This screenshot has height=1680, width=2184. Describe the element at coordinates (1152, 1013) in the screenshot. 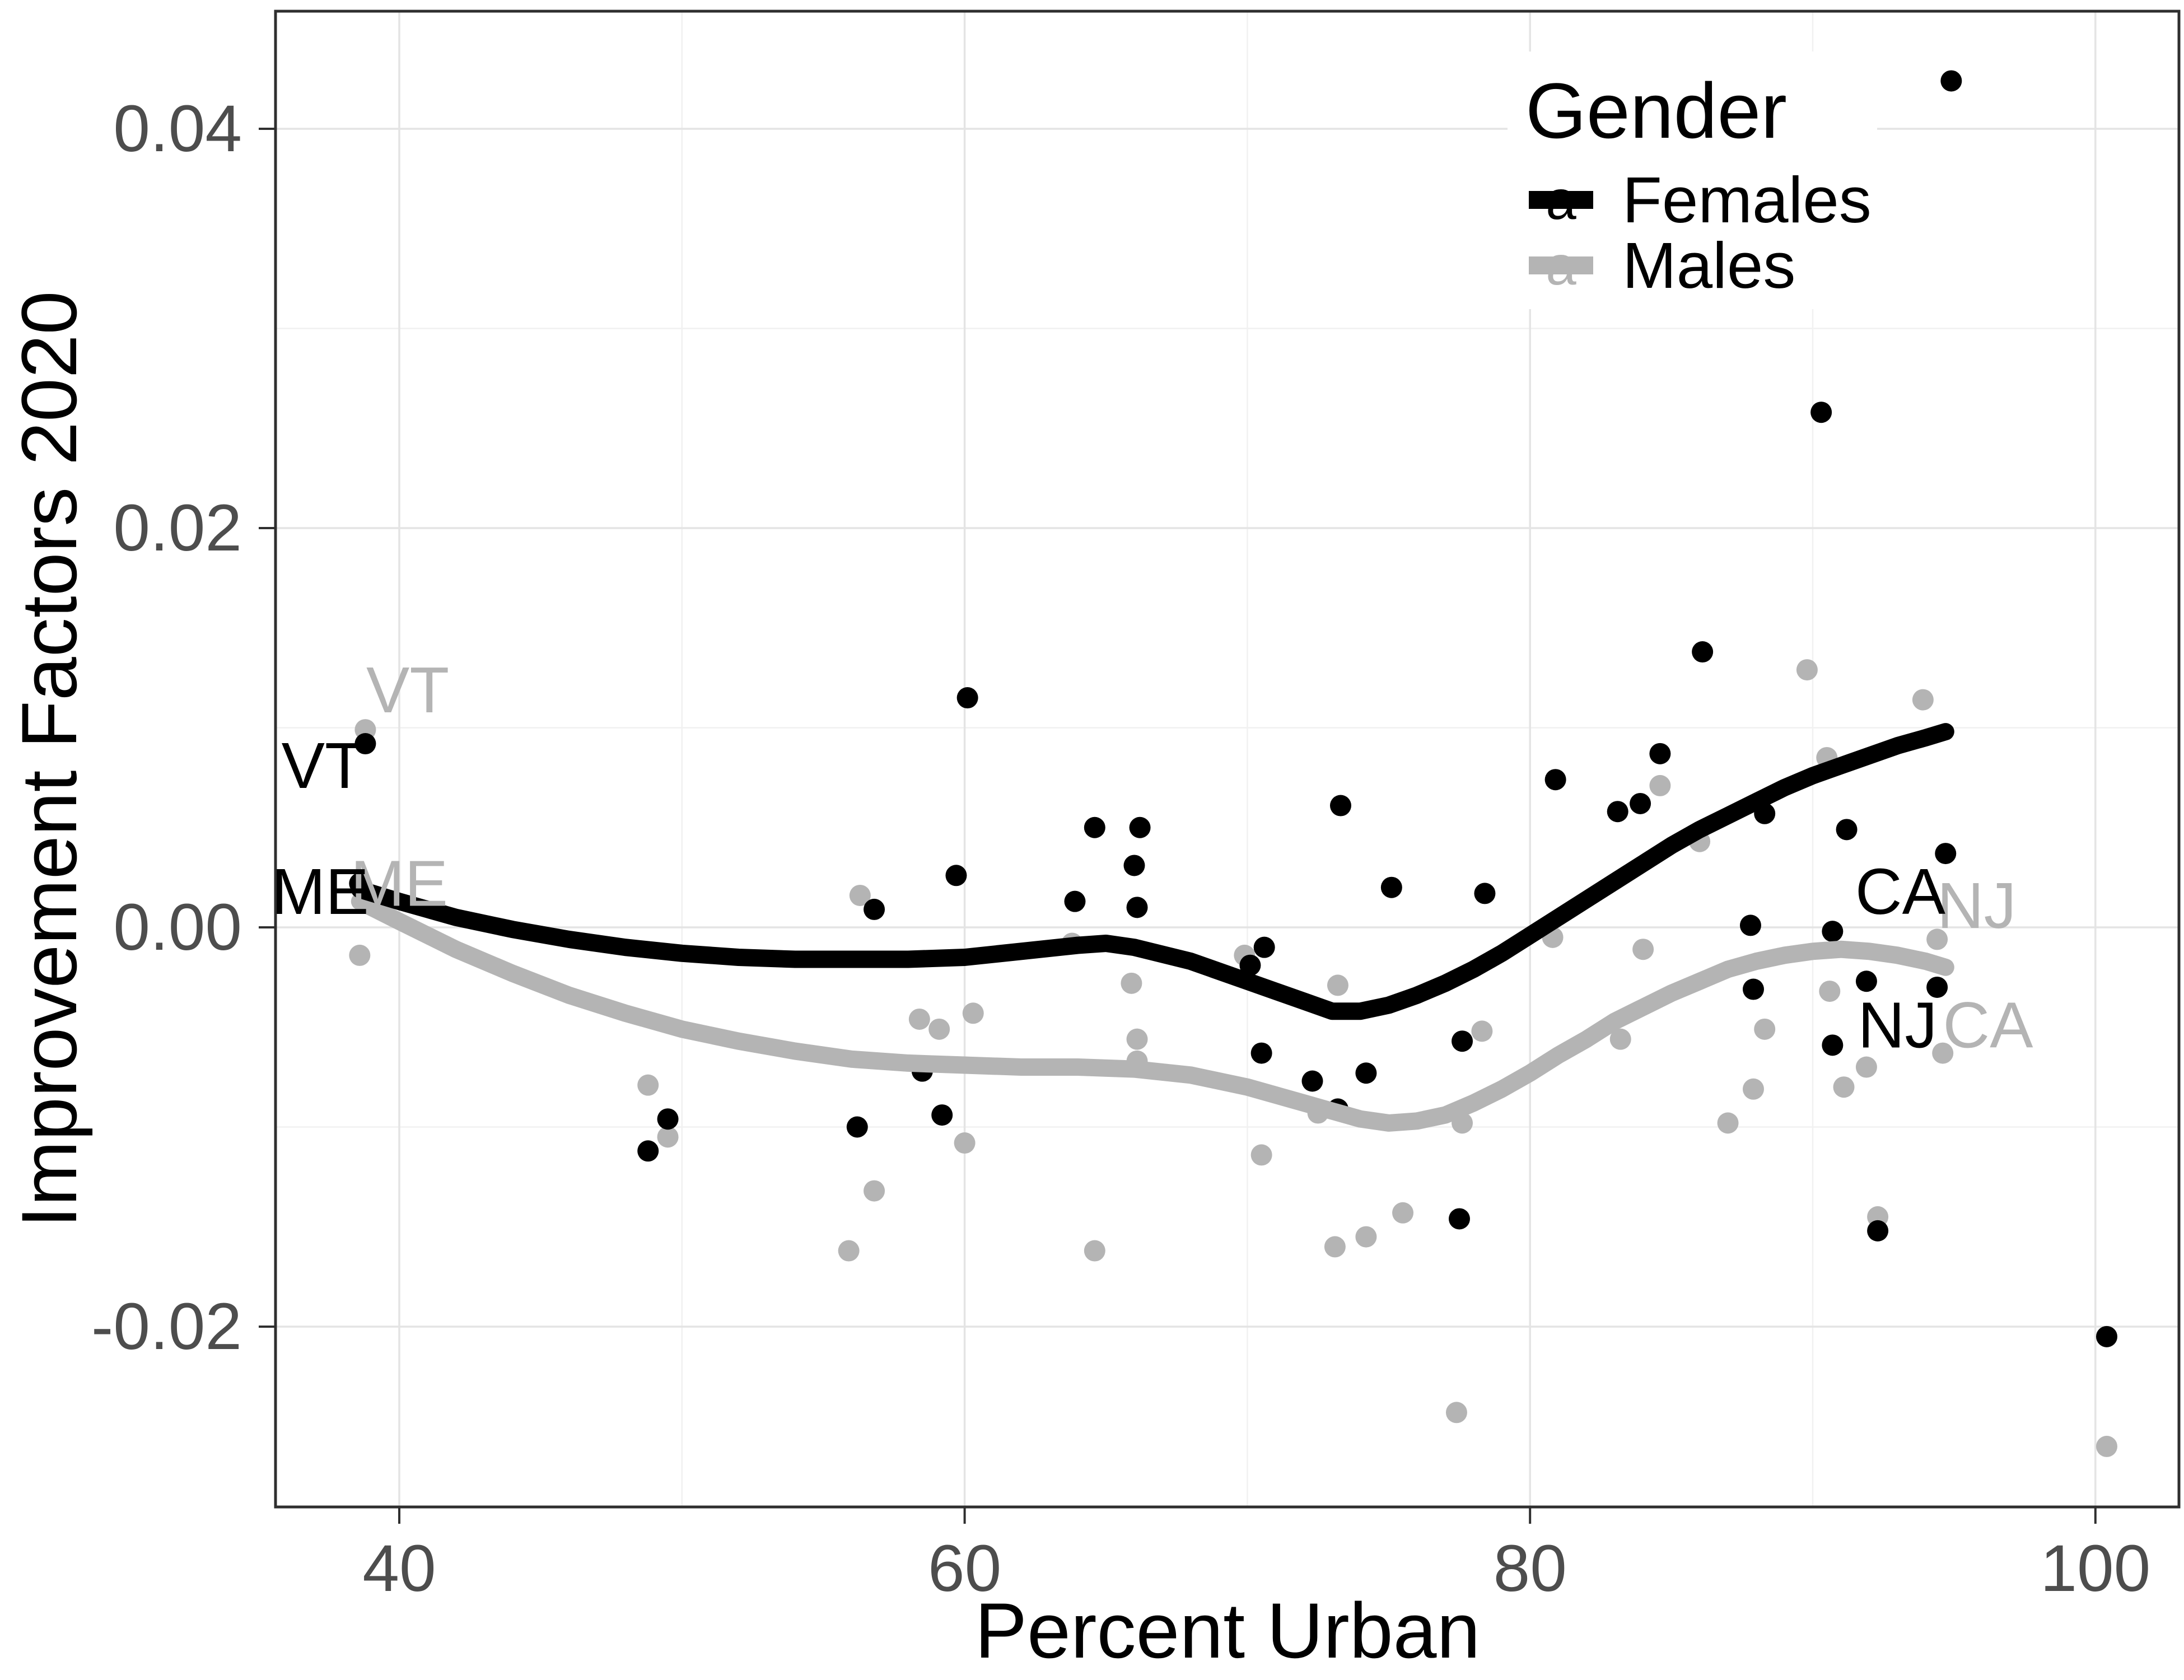

I see `males-smooth-line` at that location.